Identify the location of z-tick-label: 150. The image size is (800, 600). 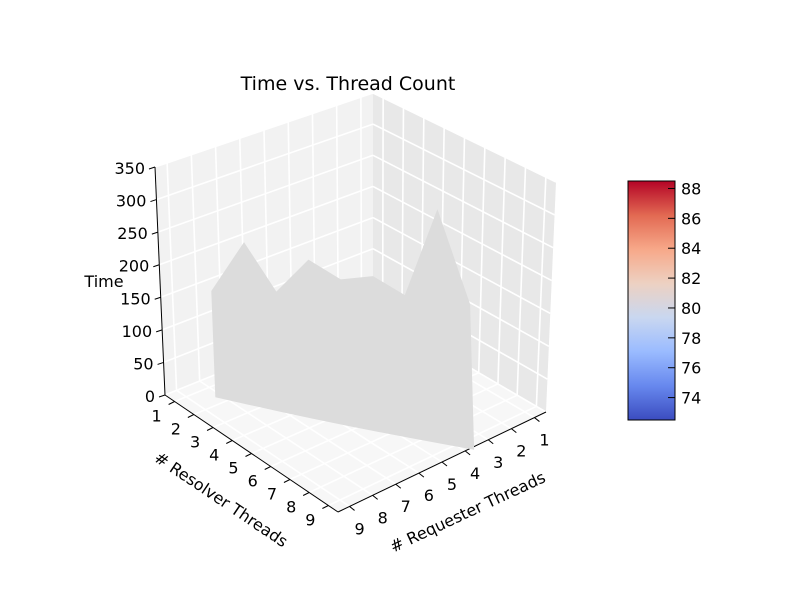
(135, 298).